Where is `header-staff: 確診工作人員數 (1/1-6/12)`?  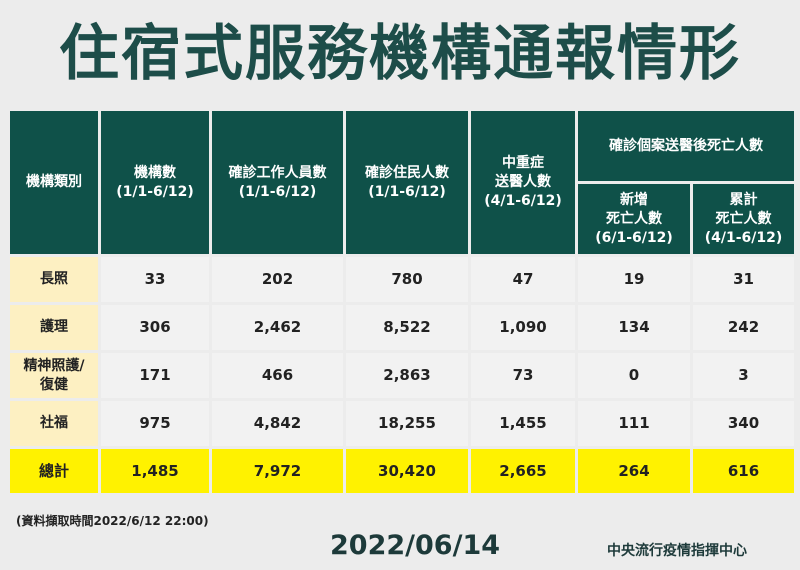 header-staff: 確診工作人員數 (1/1-6/12) is located at coordinates (277, 182).